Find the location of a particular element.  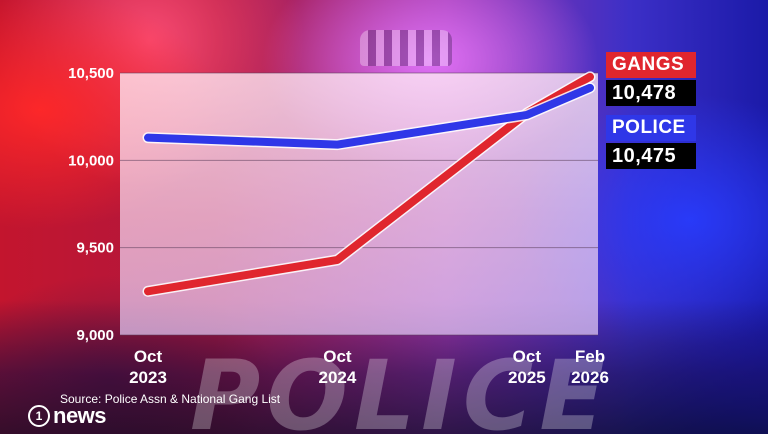

legend-police-label: POLICE is located at coordinates (651, 128).